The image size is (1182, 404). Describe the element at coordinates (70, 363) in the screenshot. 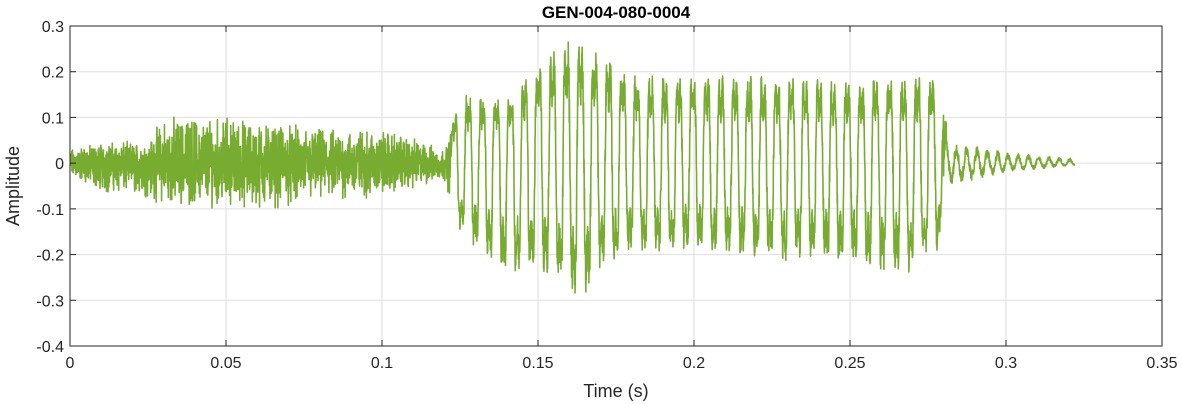

I see `x-tick-label: 0` at that location.